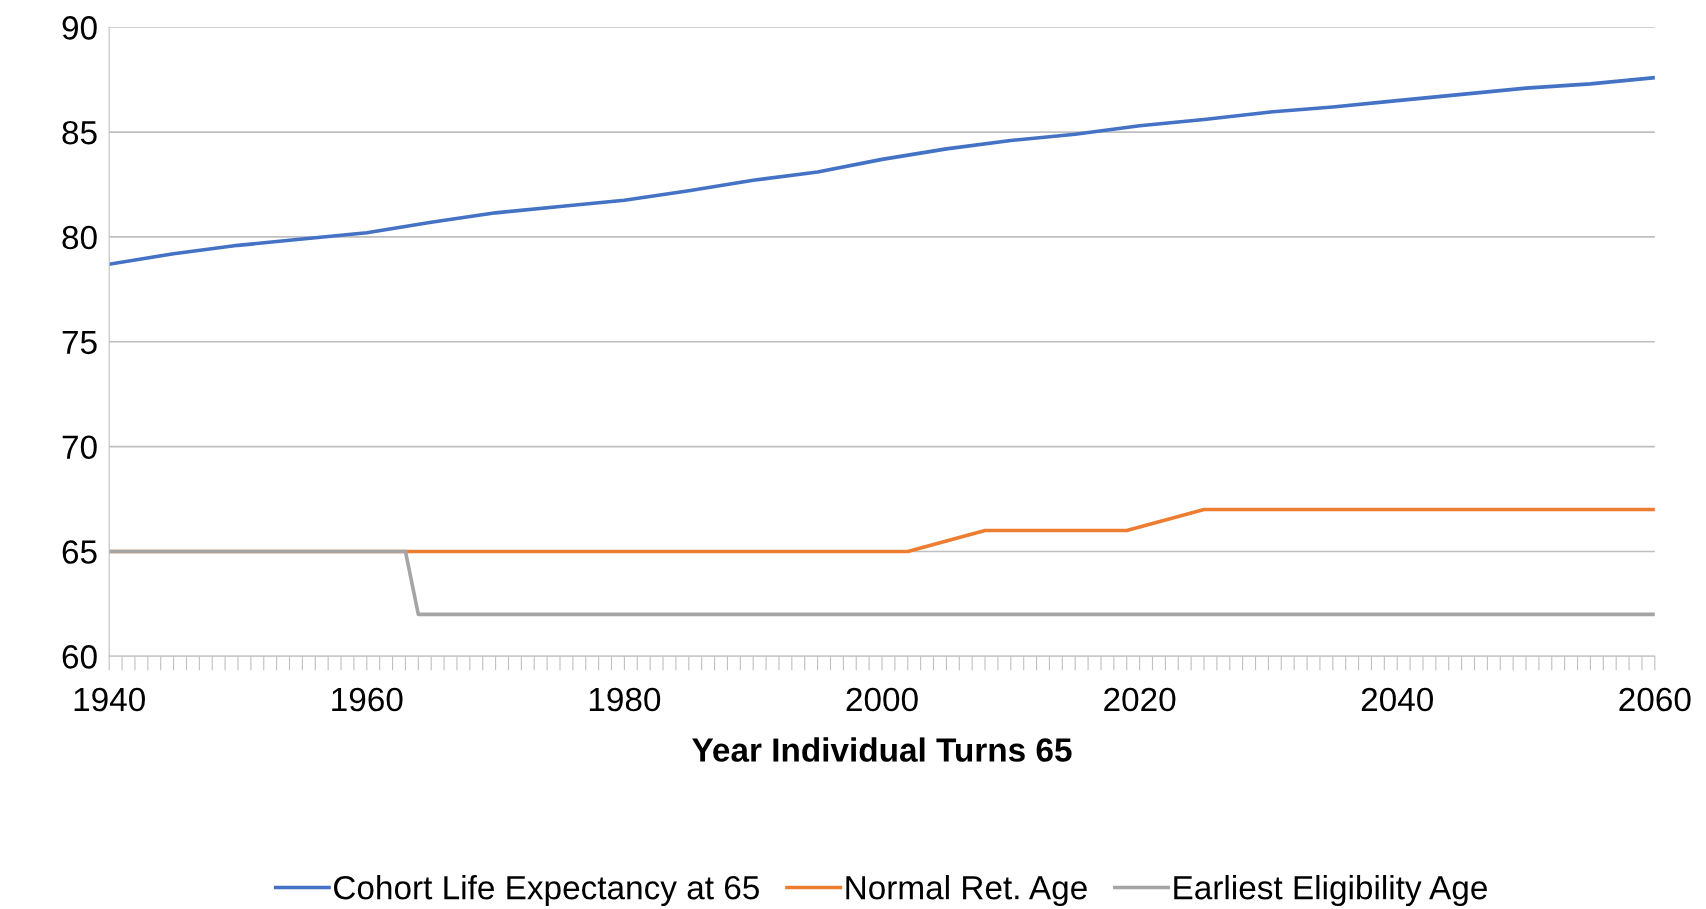 This screenshot has width=1706, height=909. I want to click on x-axis-title: Year Individual Turns 65, so click(882, 749).